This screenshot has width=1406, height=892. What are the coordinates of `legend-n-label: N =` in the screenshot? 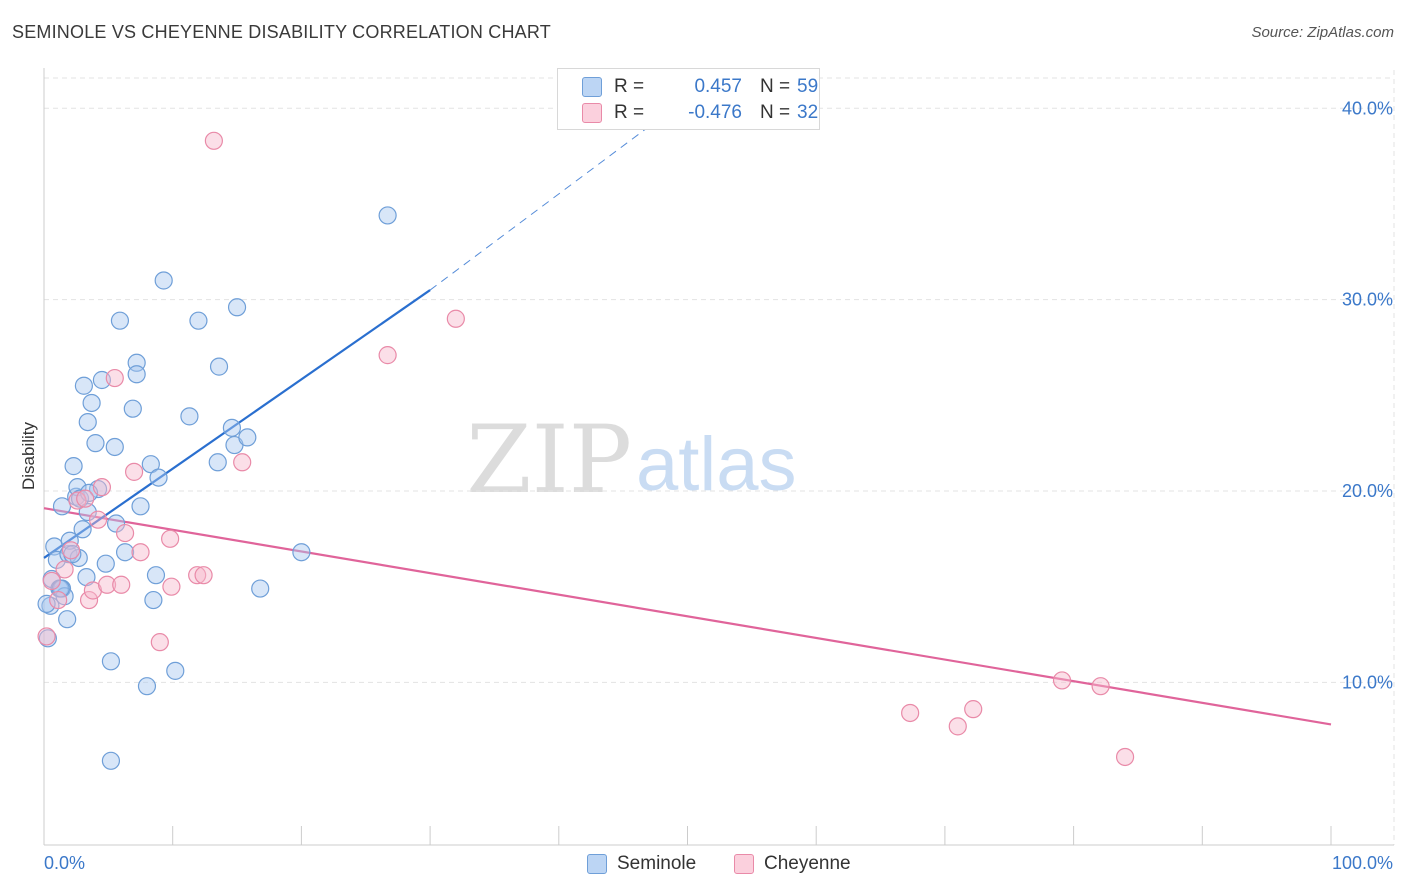 It's located at (775, 86).